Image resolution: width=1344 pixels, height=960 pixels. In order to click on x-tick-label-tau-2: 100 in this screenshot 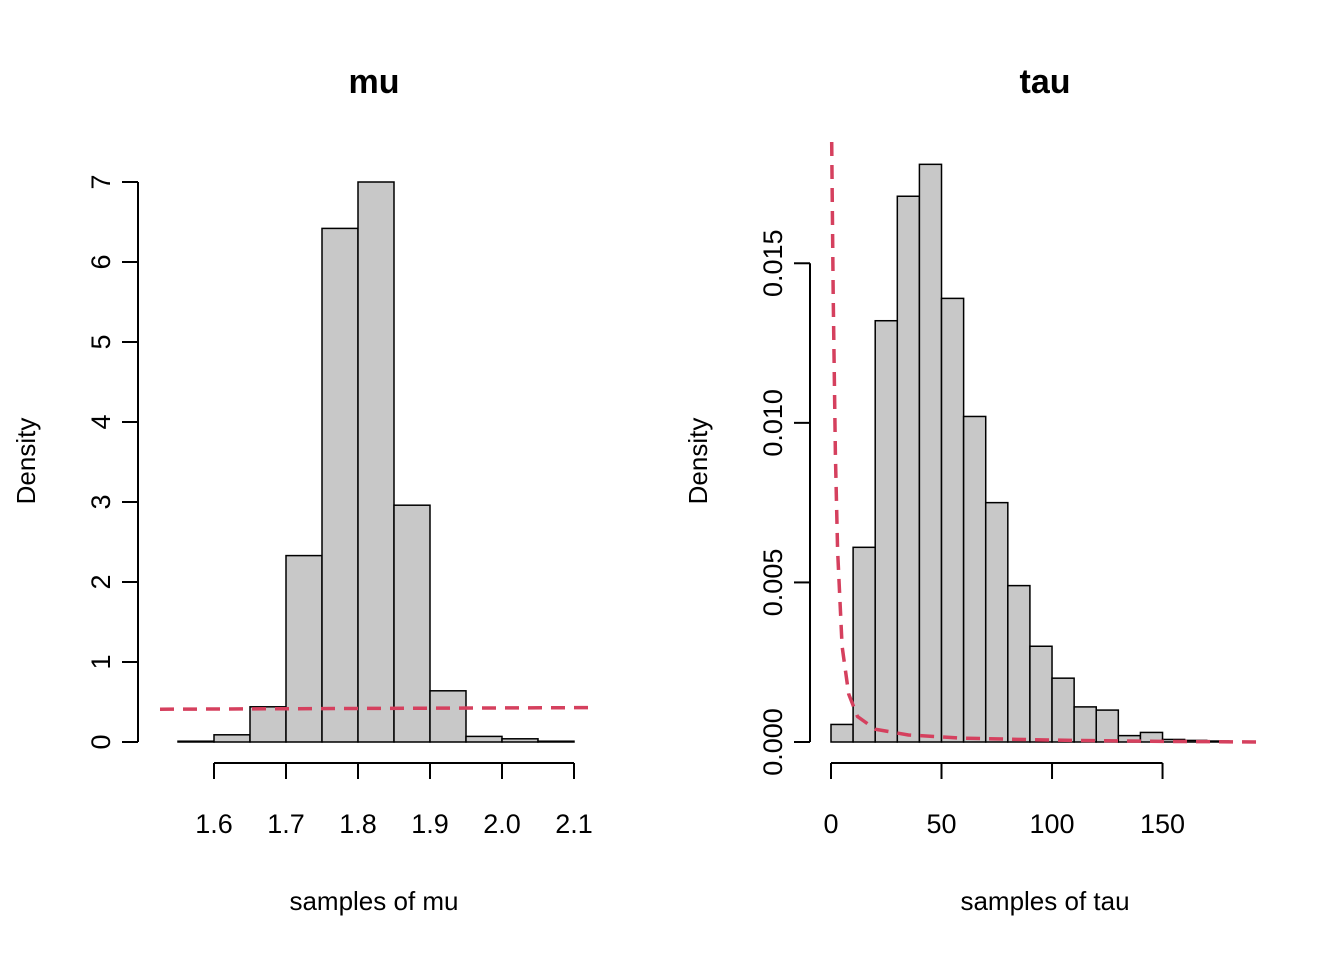, I will do `click(1051, 824)`.